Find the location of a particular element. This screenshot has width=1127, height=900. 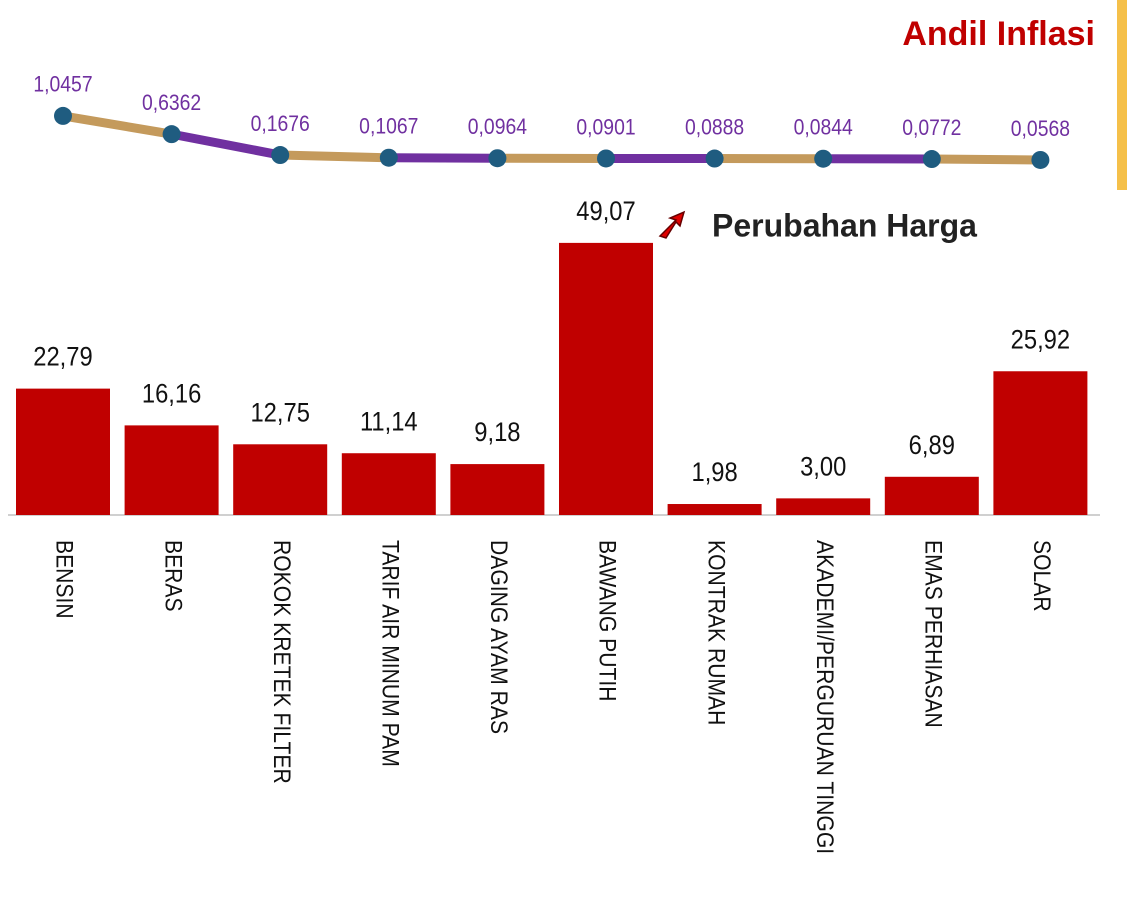

x-tick-label: EMAS PERHIASAN is located at coordinates (932, 634).